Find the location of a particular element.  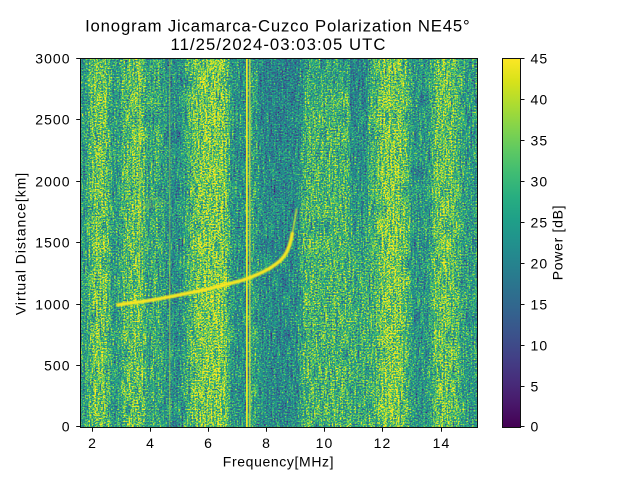

svg-text: 500 is located at coordinates (57, 366).